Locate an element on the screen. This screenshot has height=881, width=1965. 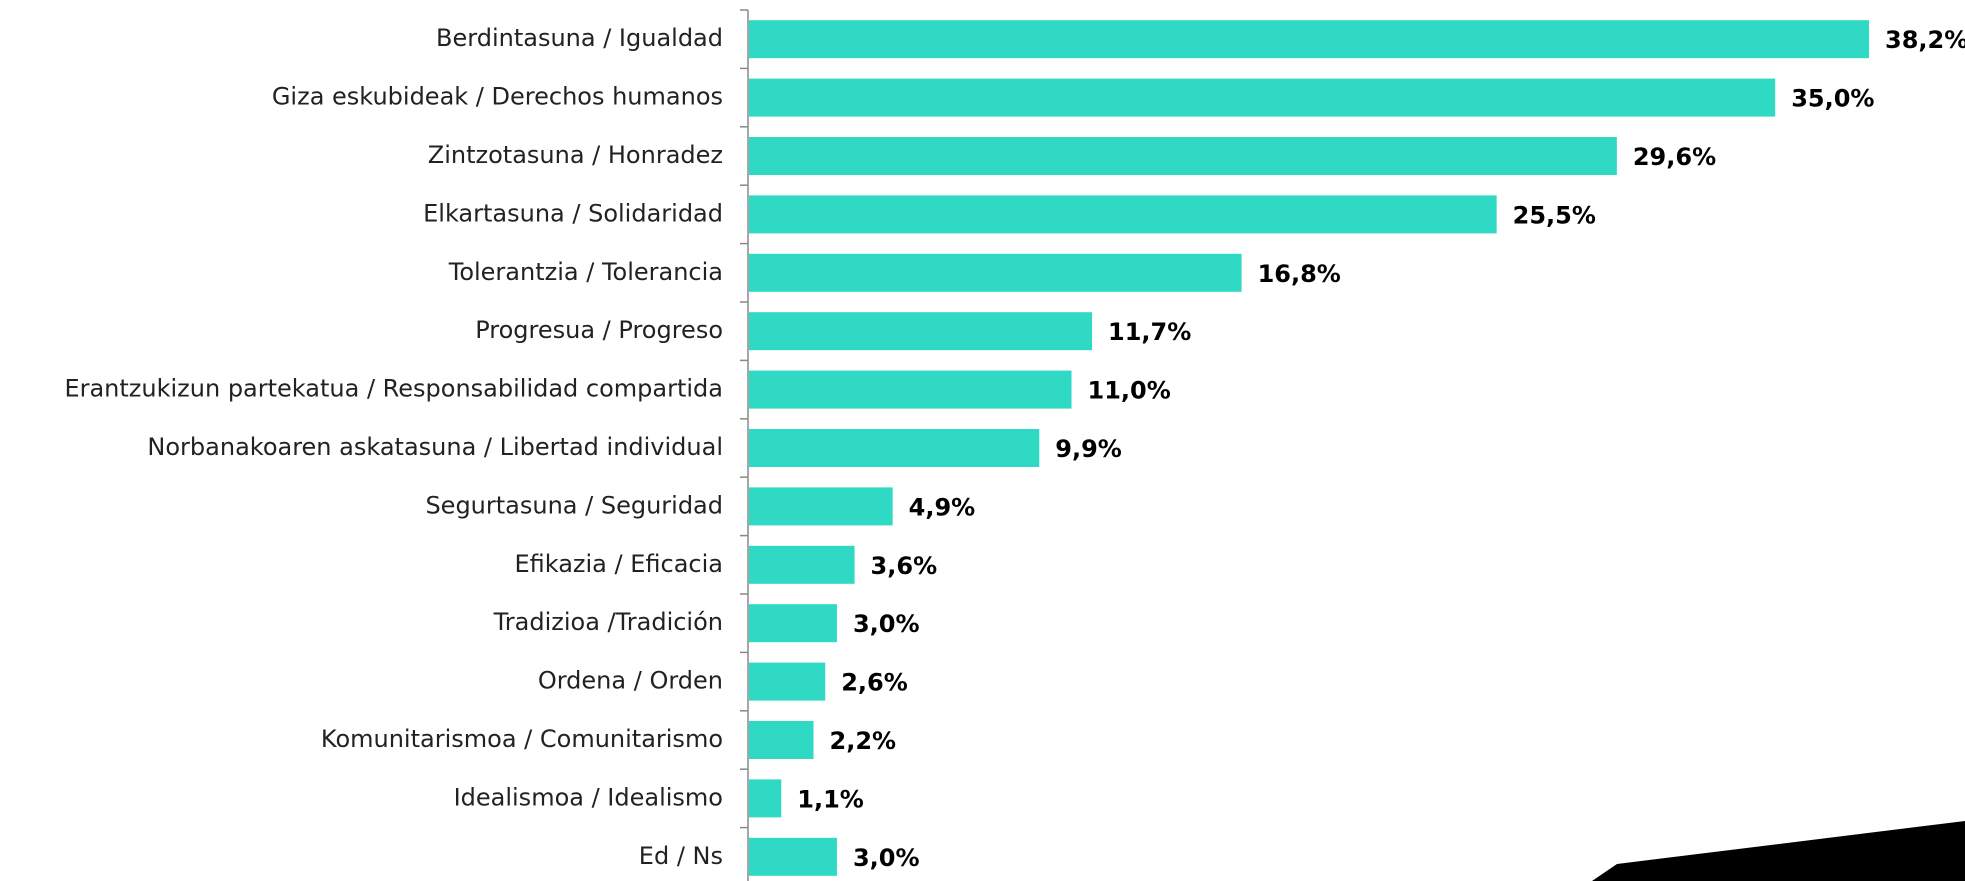
data-label: 38,2% is located at coordinates (1925, 40).